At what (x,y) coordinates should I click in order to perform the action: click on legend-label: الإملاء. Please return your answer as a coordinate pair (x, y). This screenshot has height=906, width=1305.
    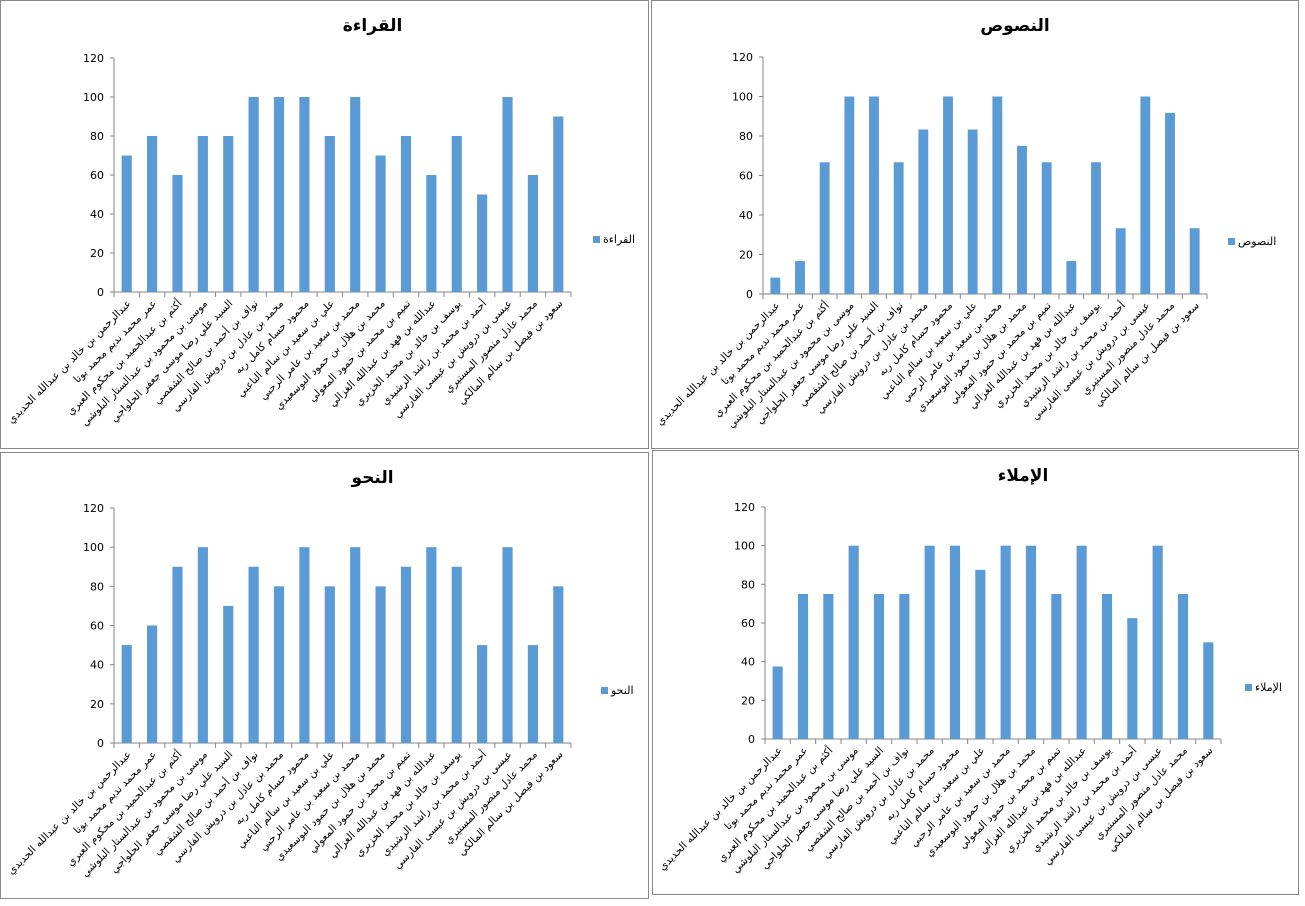
    Looking at the image, I should click on (1268, 687).